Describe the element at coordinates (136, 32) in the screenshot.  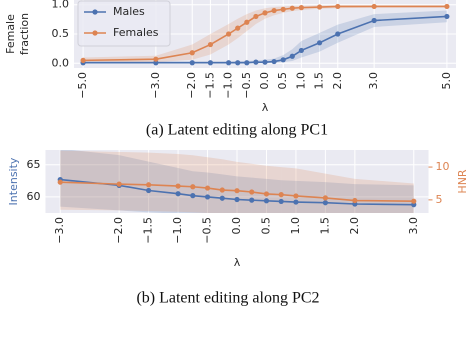
I see `legend-label: Females` at that location.